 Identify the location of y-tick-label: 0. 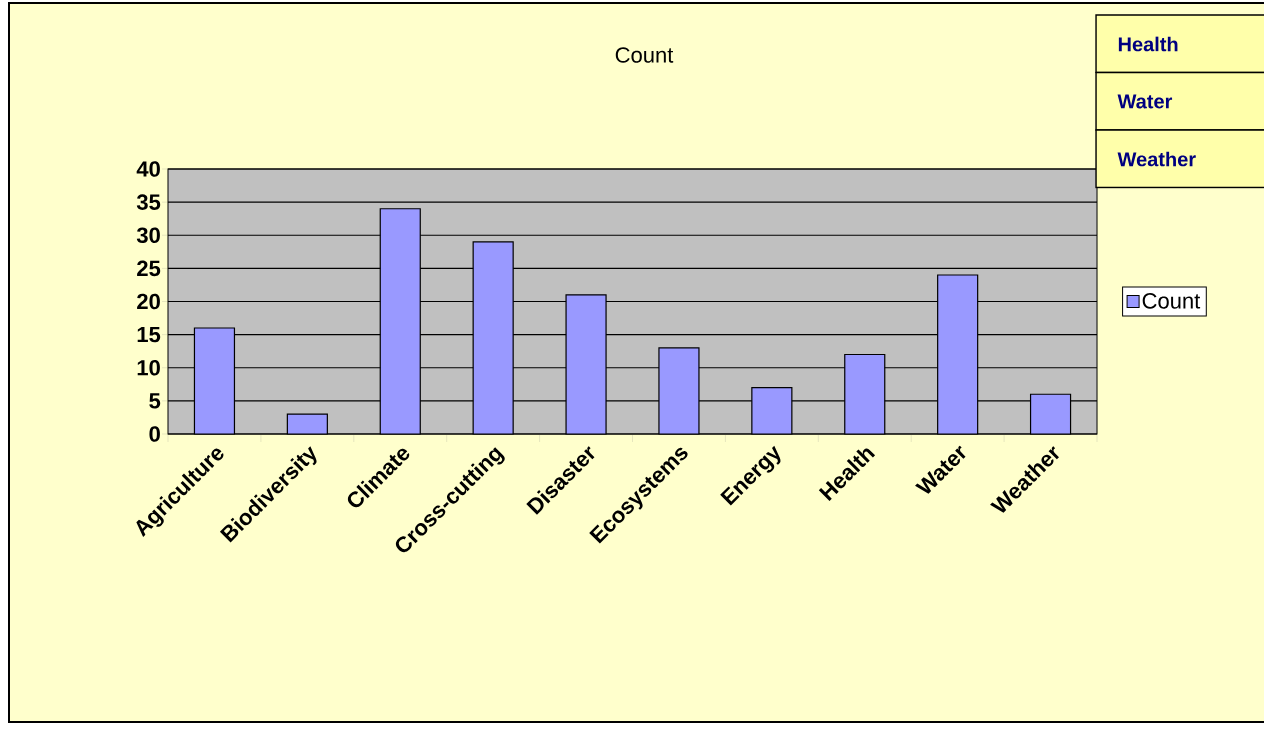
(154, 434).